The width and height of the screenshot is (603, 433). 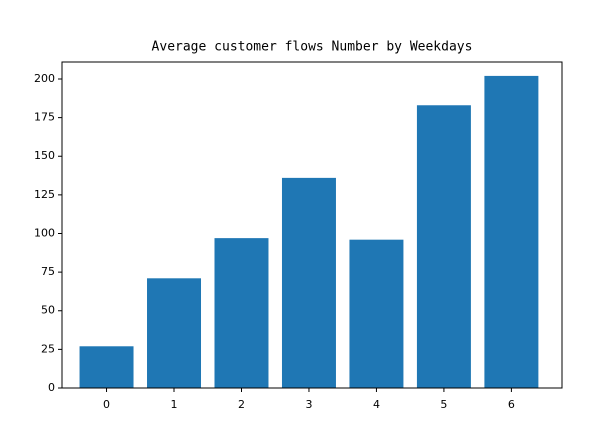 I want to click on y-tick-label: 50, so click(x=48, y=310).